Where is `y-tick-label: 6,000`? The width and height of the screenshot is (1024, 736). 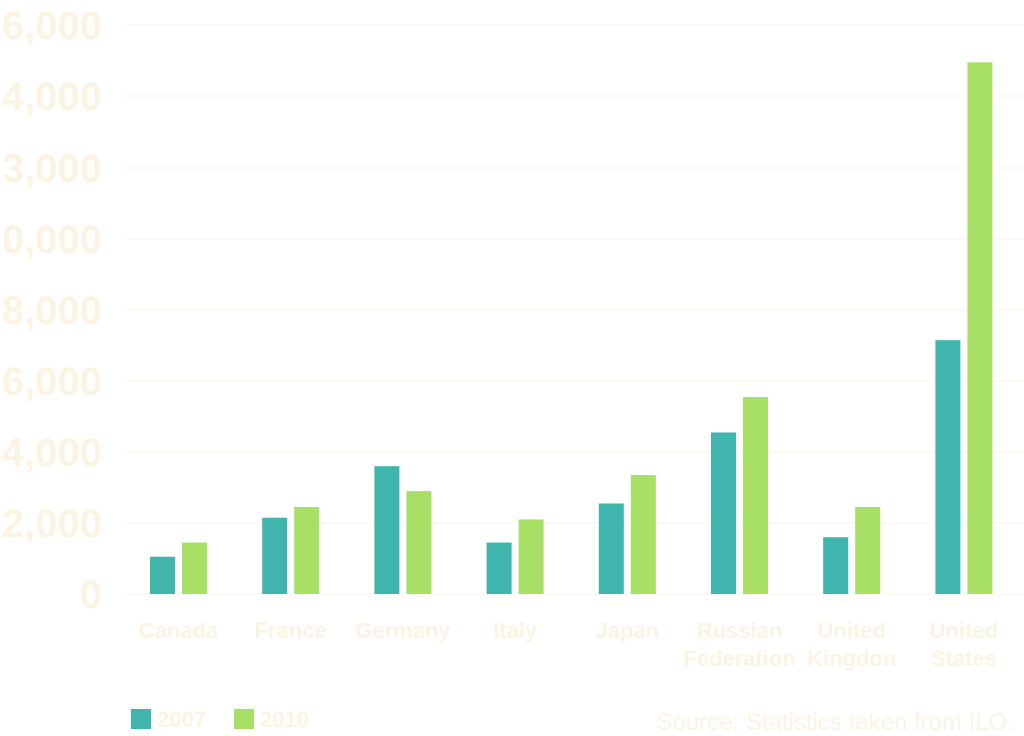 y-tick-label: 6,000 is located at coordinates (52, 382).